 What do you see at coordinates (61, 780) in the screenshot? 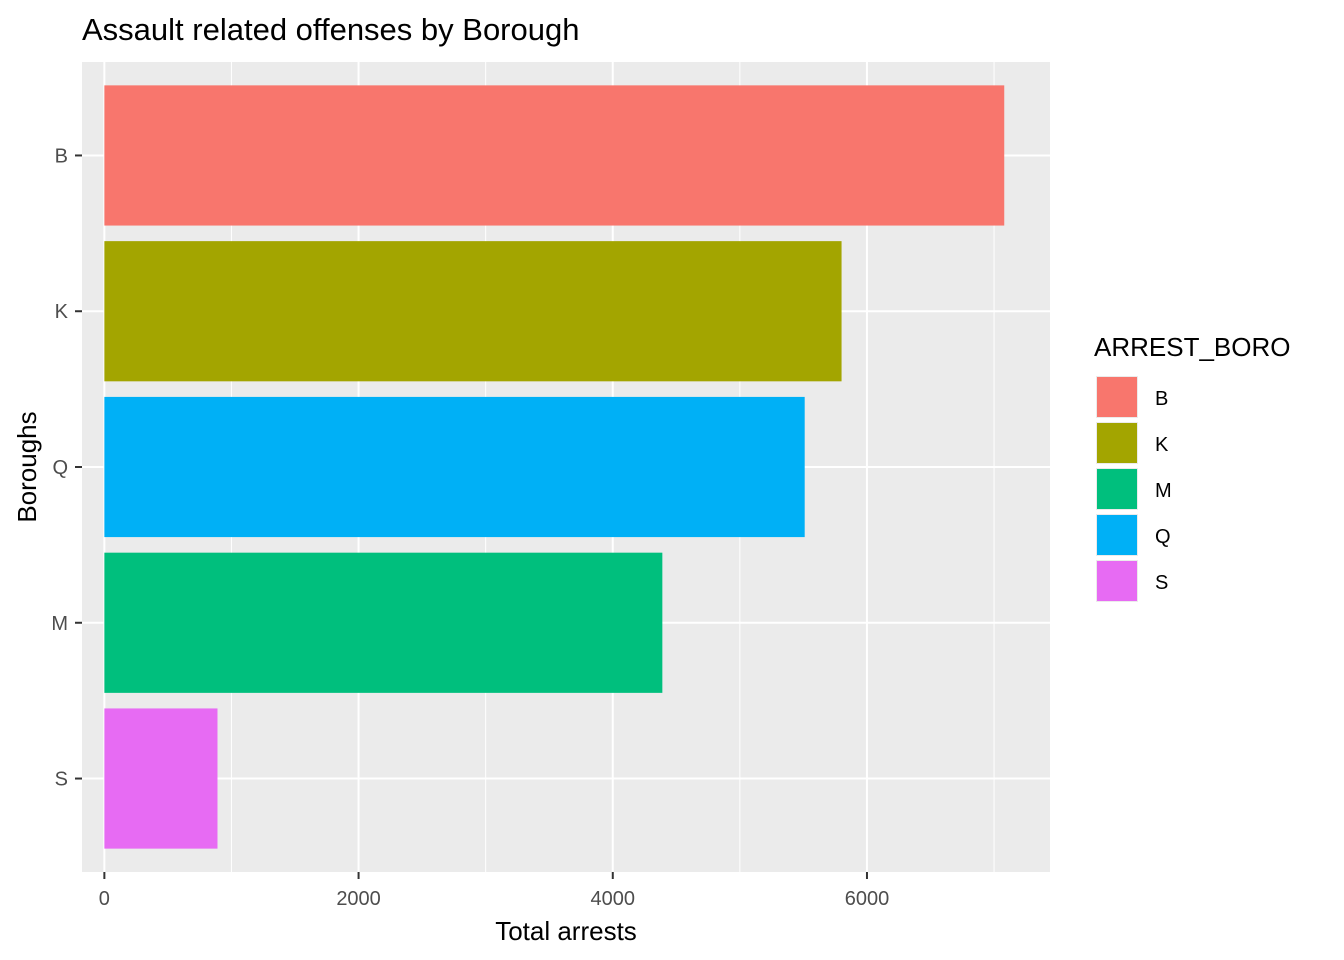
I see `y-tick-label-s: S` at bounding box center [61, 780].